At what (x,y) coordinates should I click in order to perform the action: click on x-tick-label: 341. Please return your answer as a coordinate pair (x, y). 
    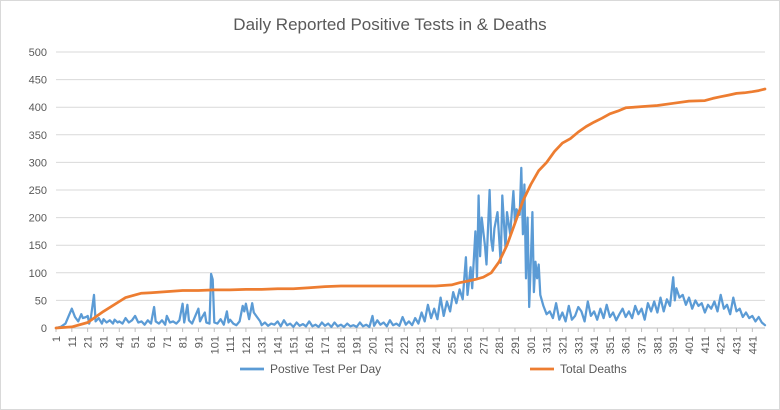
    Looking at the image, I should click on (595, 345).